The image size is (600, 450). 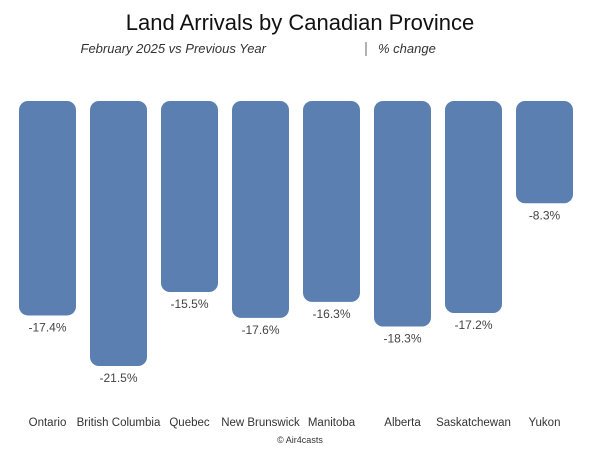 What do you see at coordinates (332, 423) in the screenshot?
I see `category-label: Manitoba` at bounding box center [332, 423].